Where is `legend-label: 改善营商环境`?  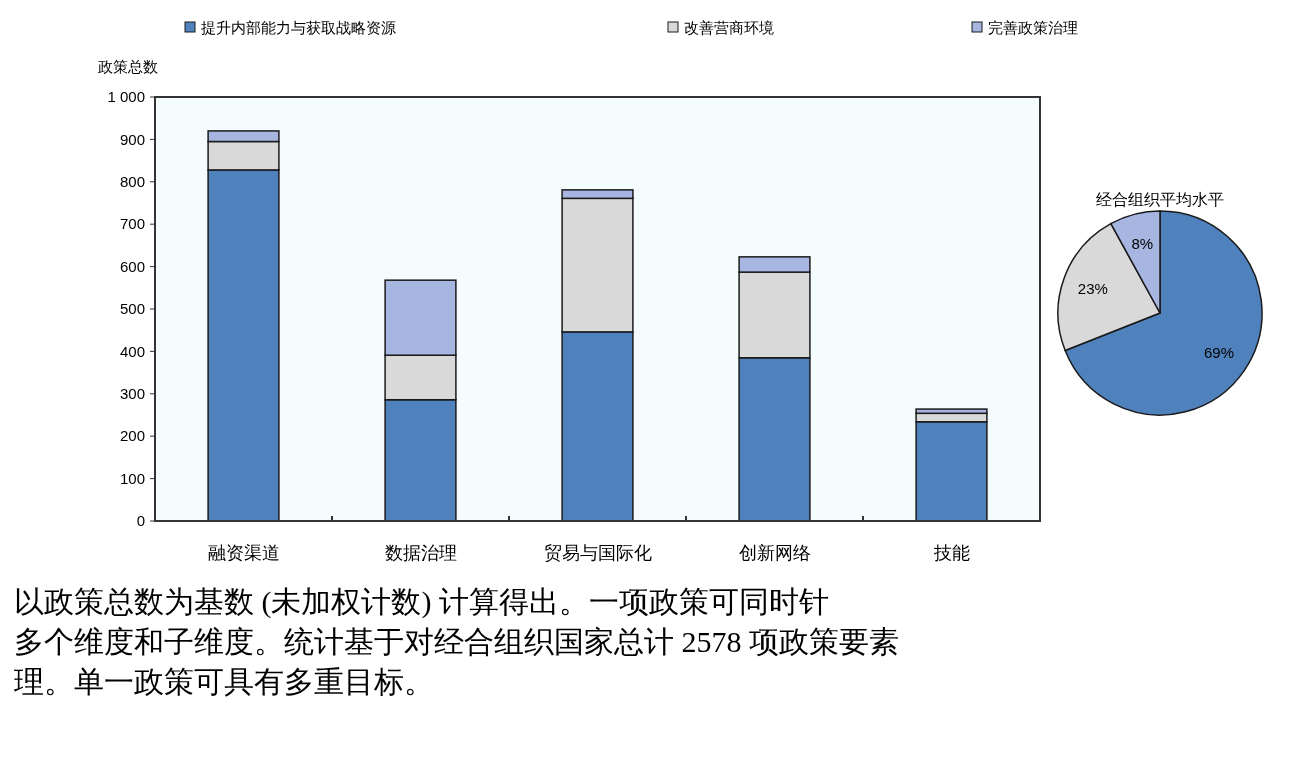 legend-label: 改善营商环境 is located at coordinates (729, 28).